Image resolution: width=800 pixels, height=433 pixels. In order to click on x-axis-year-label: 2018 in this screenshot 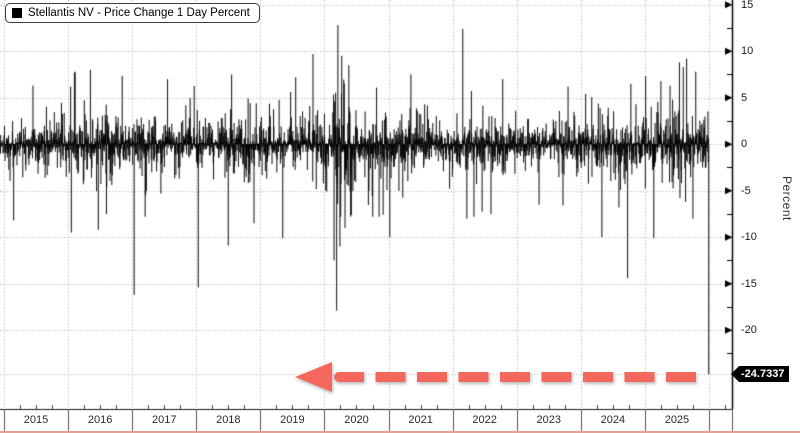, I will do `click(228, 420)`.